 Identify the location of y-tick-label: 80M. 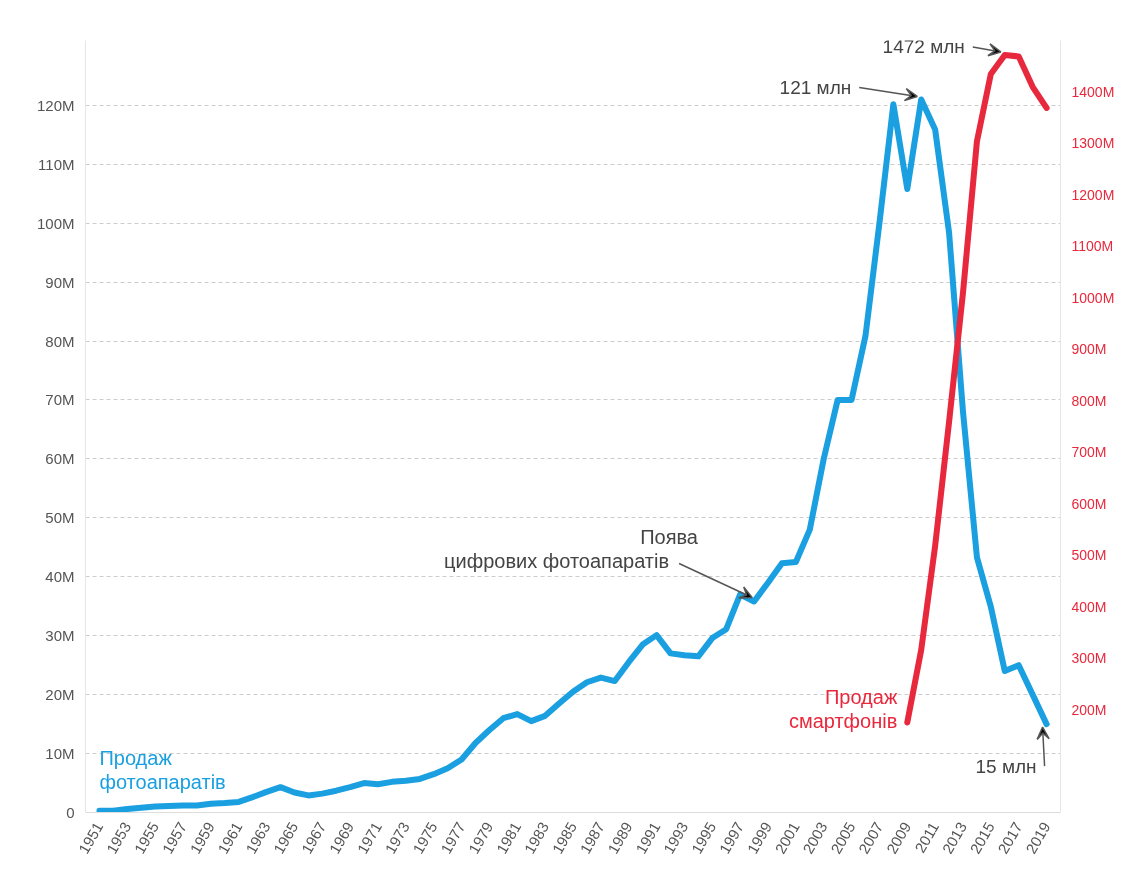
(60, 341).